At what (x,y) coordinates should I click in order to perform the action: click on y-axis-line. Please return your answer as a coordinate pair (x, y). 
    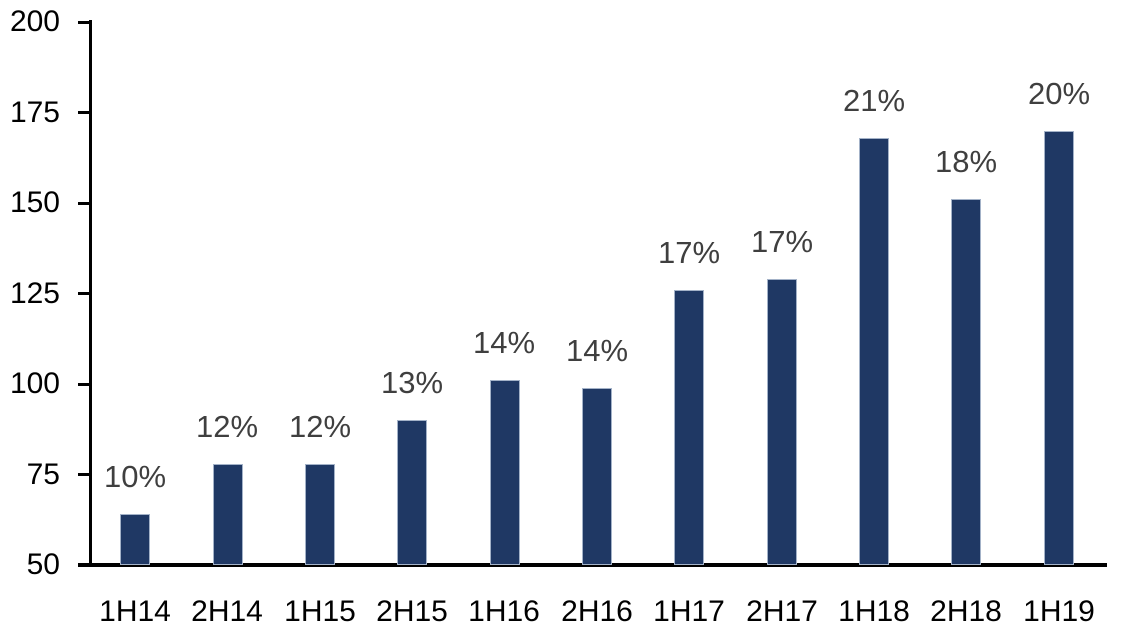
    Looking at the image, I should click on (90, 292).